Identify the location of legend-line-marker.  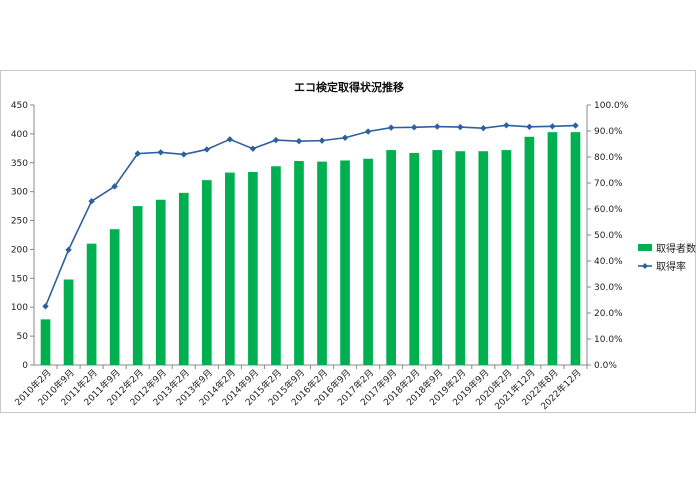
(645, 266).